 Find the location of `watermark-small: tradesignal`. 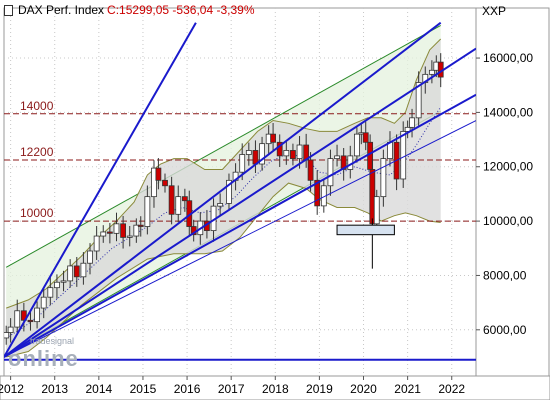

watermark-small: tradesignal is located at coordinates (52, 341).